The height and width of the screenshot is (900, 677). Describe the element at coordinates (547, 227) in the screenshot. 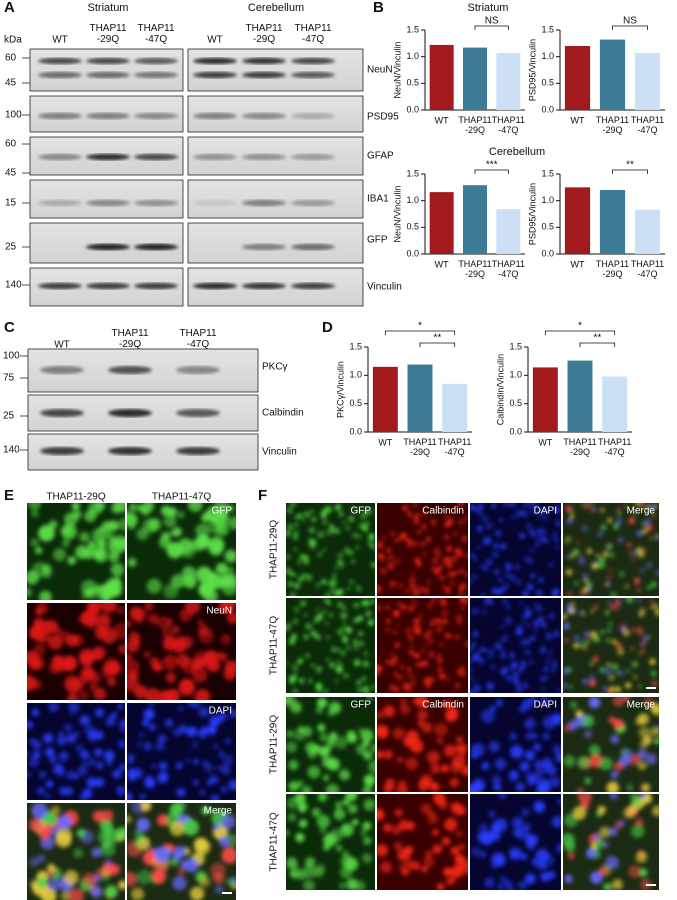

I see `y-tick-label: 0.5` at that location.